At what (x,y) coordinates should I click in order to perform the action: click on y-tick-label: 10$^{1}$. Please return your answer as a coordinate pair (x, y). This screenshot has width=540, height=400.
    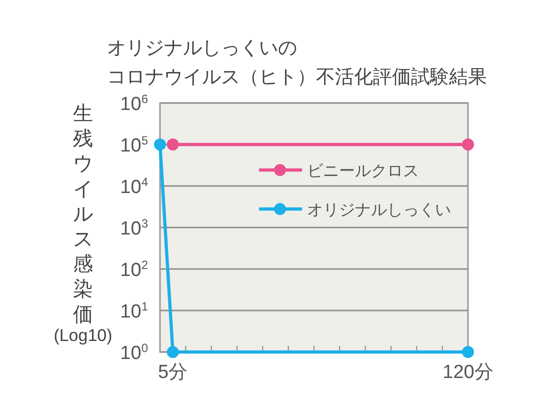
    Looking at the image, I should click on (134, 311).